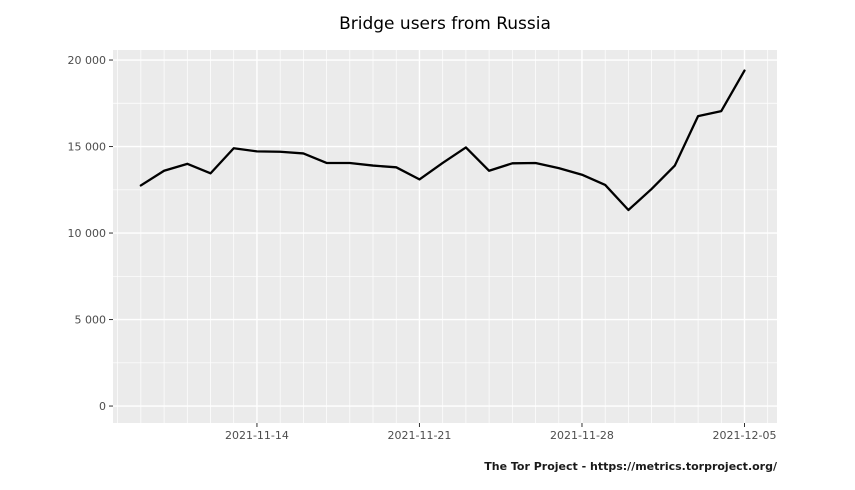  I want to click on y-axis-tick-label: 15 000, so click(87, 147).